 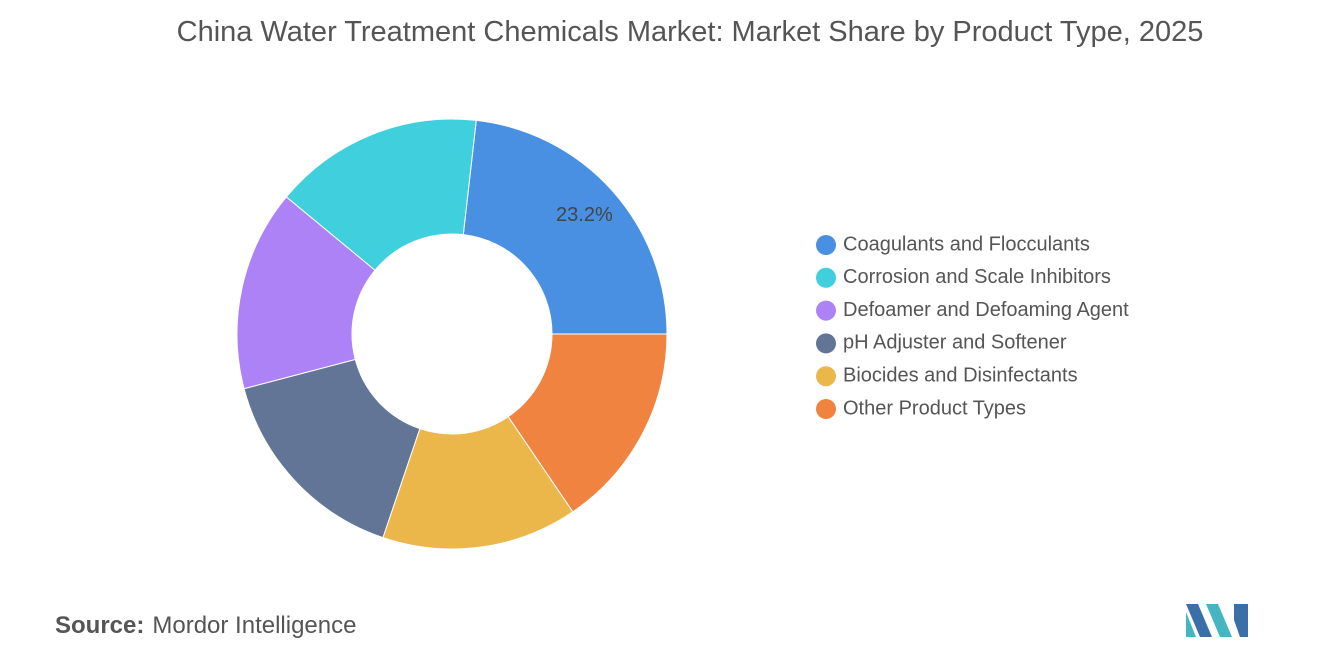 What do you see at coordinates (955, 343) in the screenshot?
I see `legend-label: pH Adjuster and Softener` at bounding box center [955, 343].